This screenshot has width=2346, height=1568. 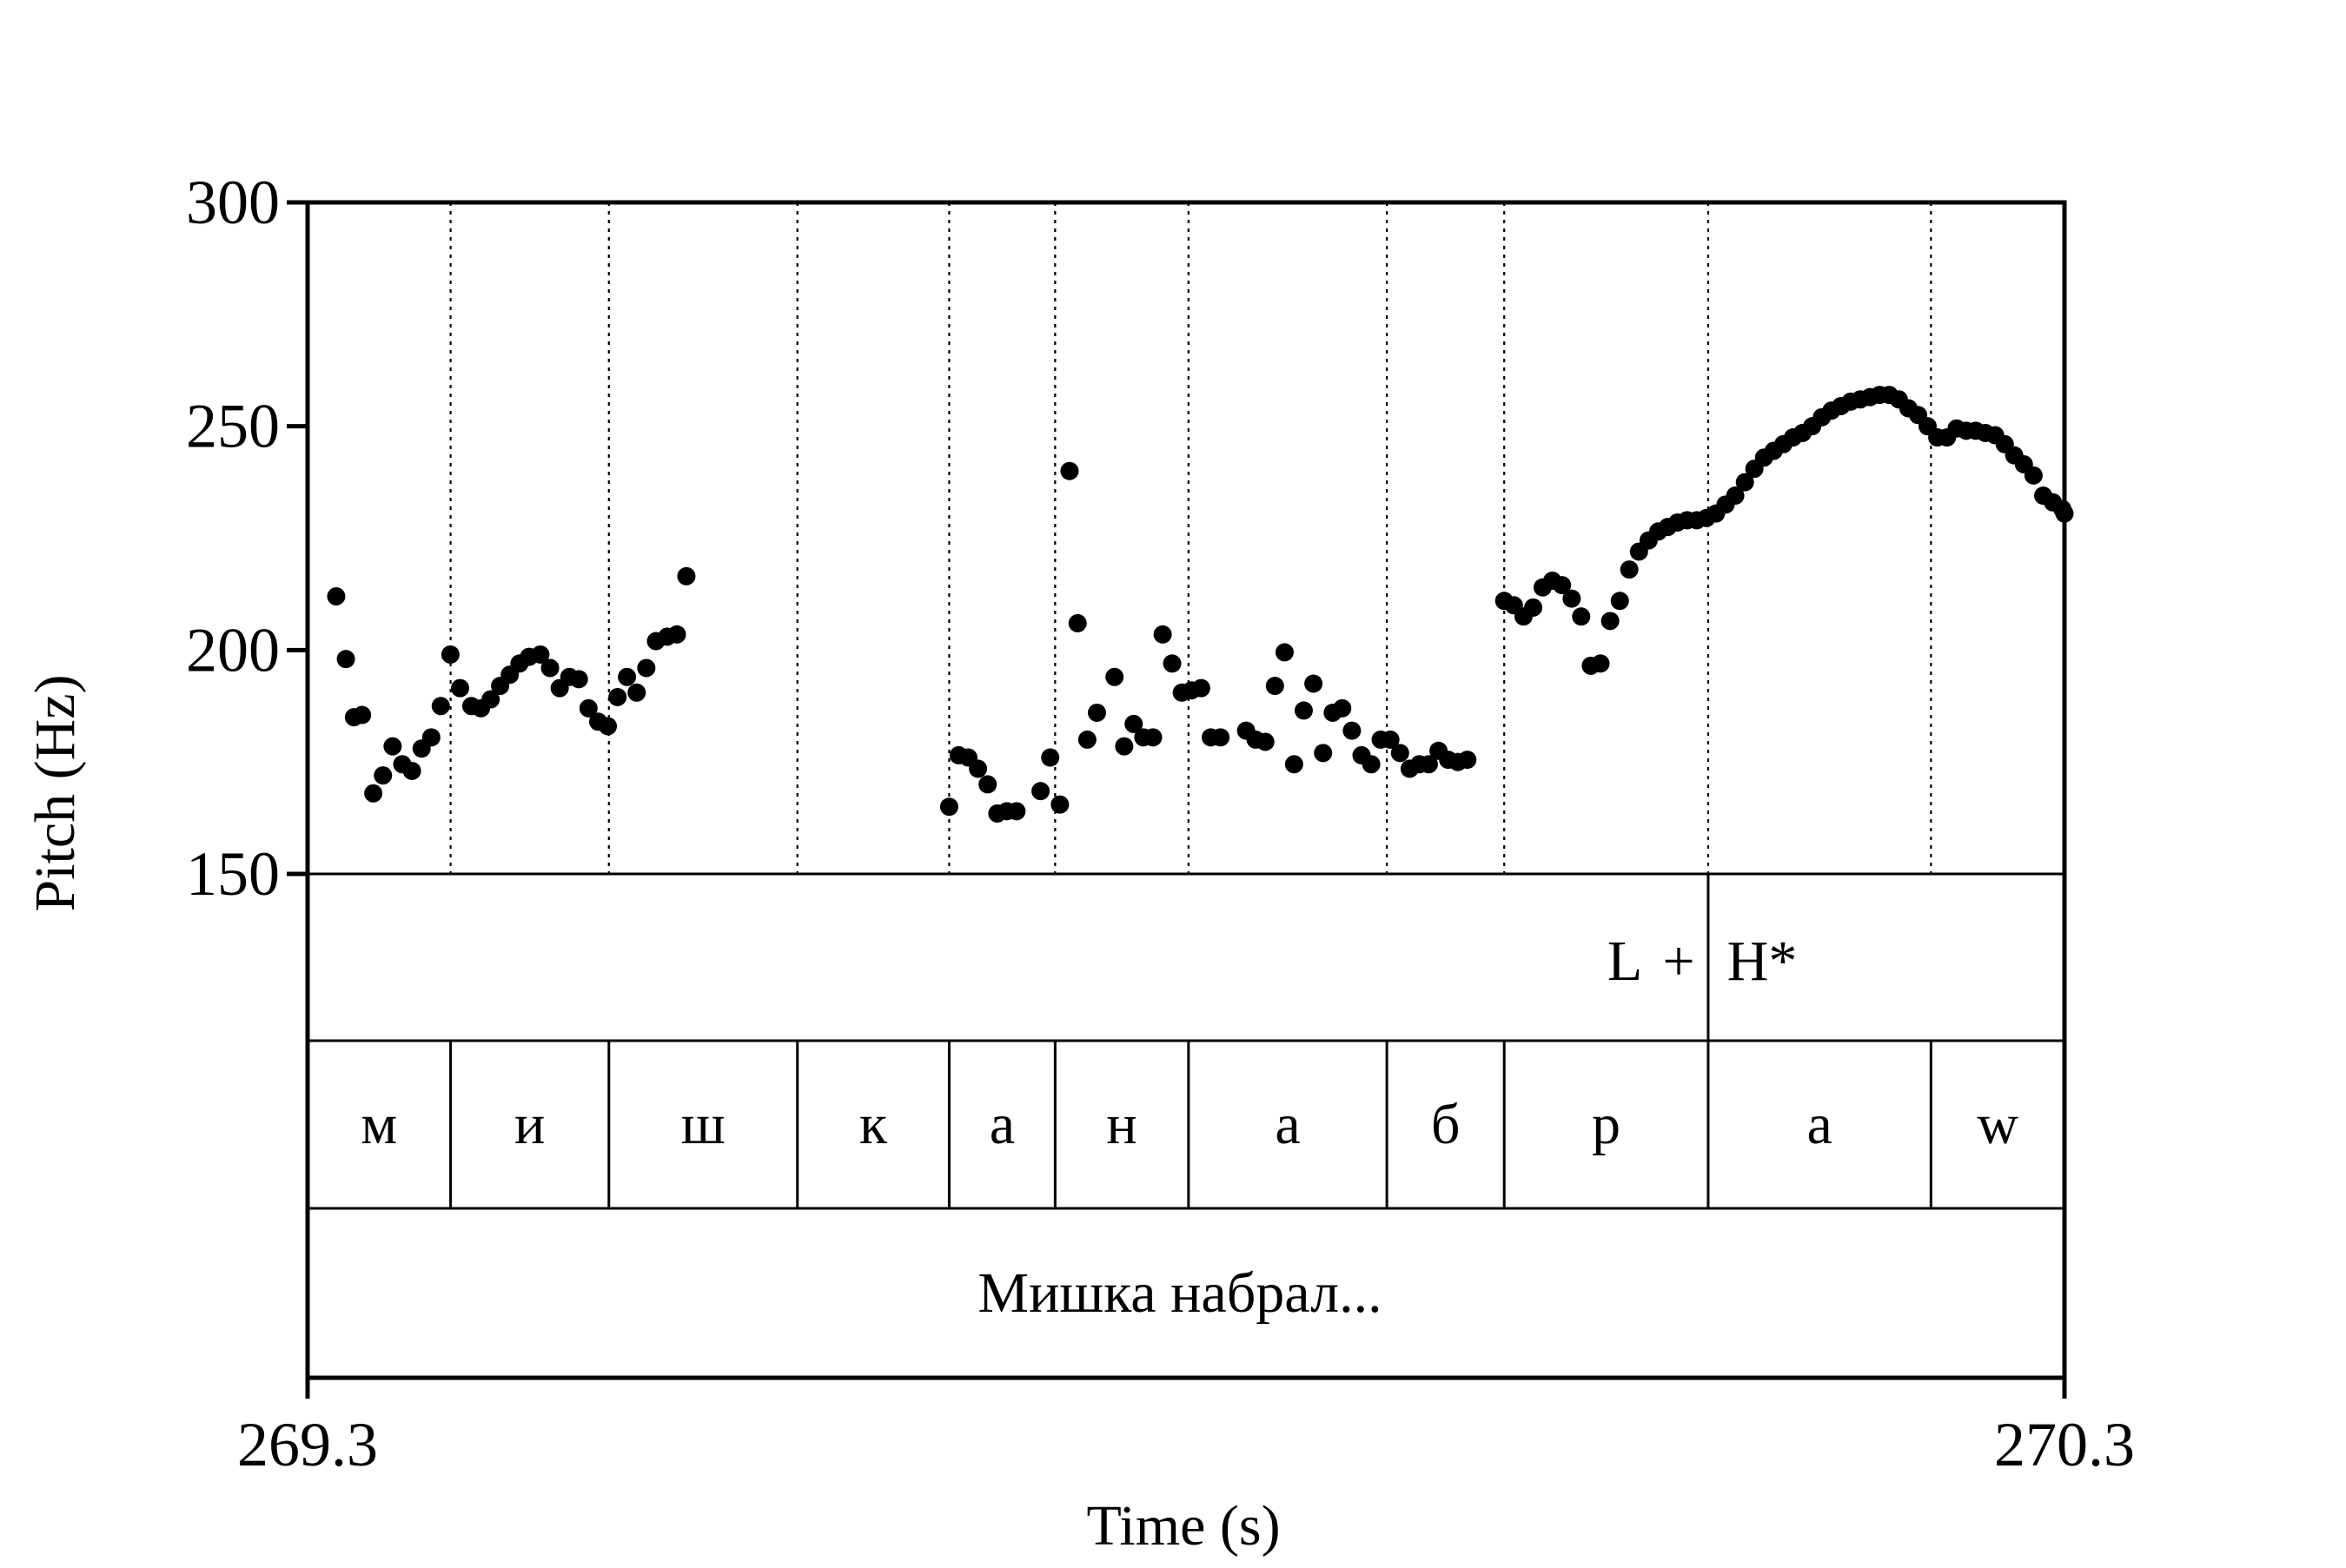 What do you see at coordinates (1703, 962) in the screenshot?
I see `tone-label-group: L + H*` at bounding box center [1703, 962].